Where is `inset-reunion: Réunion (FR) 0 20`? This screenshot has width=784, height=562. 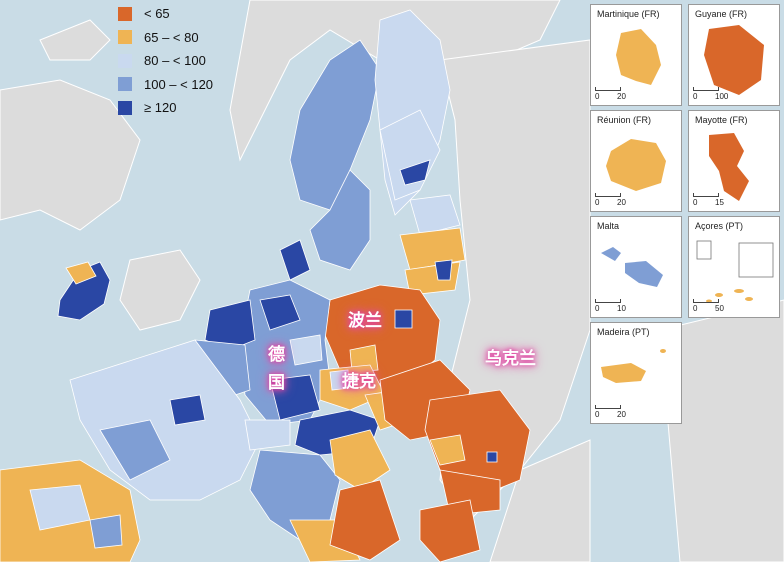
inset-reunion: Réunion (FR) 0 20 is located at coordinates (636, 161).